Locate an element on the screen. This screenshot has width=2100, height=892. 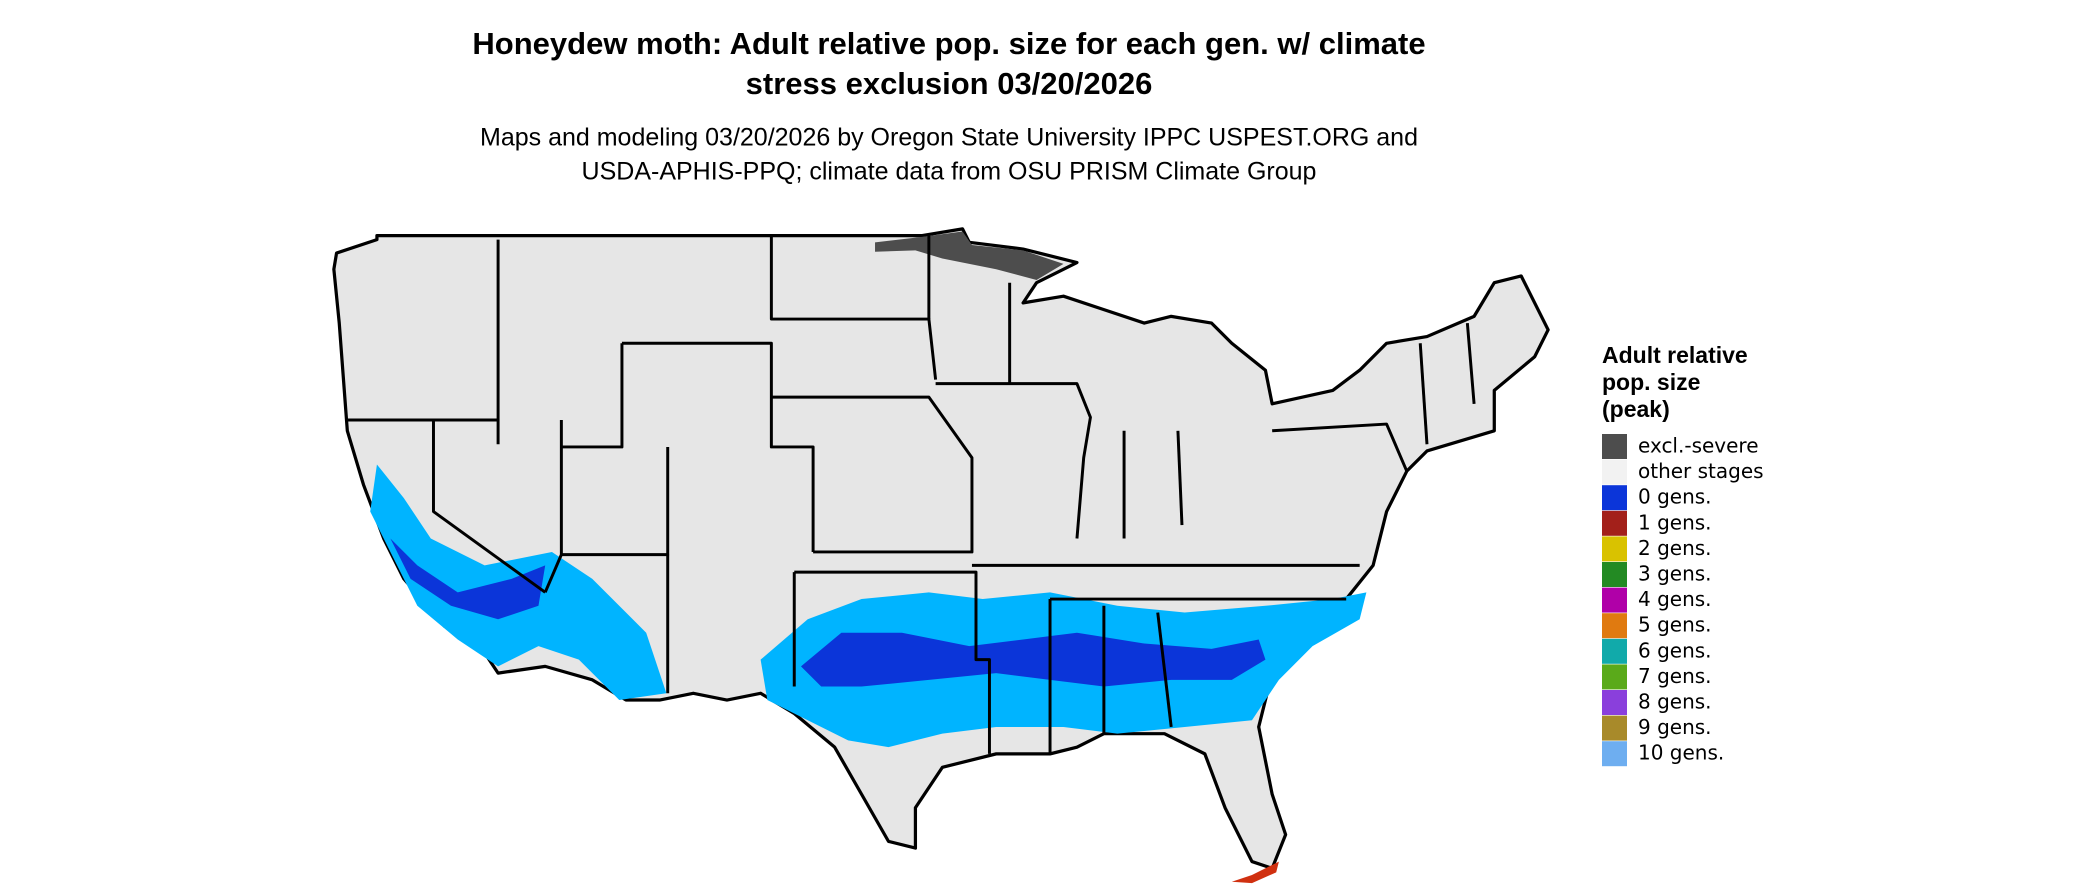
legend-label: 8 gens. is located at coordinates (1675, 702).